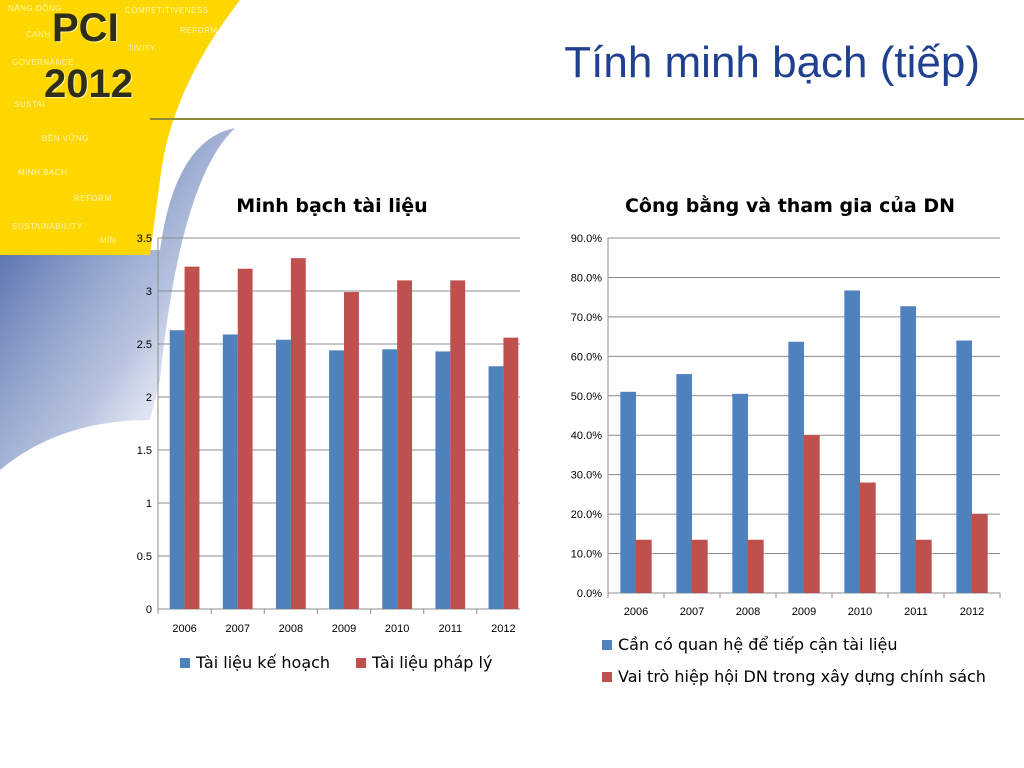 The height and width of the screenshot is (768, 1024). What do you see at coordinates (85, 28) in the screenshot?
I see `logo-pci: PCI` at bounding box center [85, 28].